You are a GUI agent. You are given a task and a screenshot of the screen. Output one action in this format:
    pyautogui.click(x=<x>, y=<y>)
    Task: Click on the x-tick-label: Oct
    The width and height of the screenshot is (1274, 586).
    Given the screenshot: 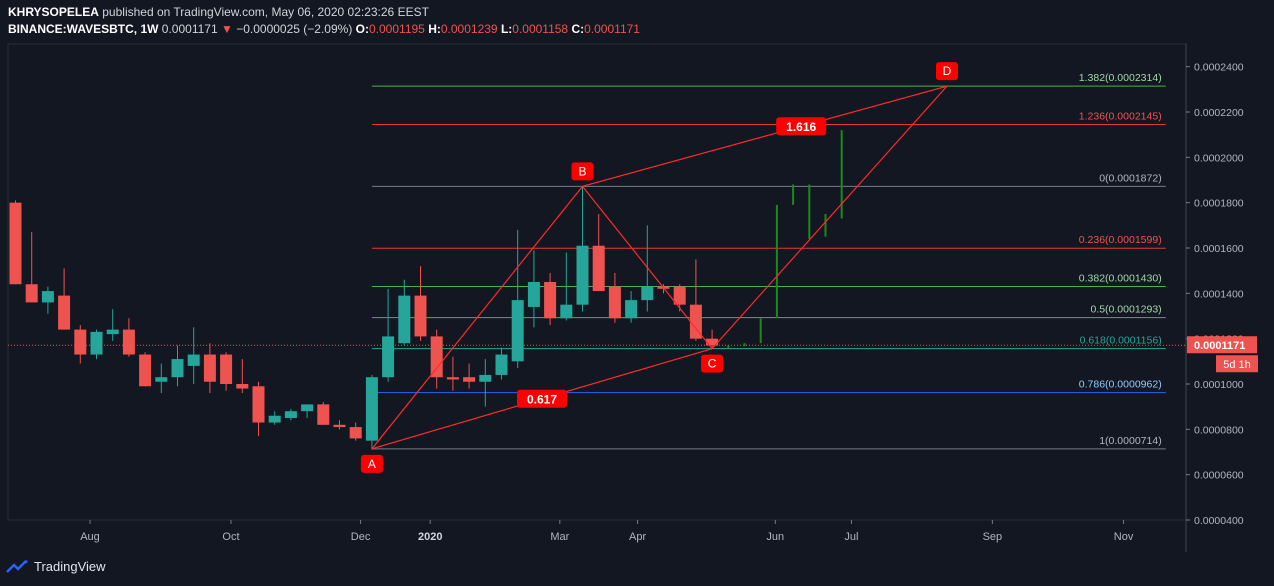 What is the action you would take?
    pyautogui.click(x=230, y=537)
    